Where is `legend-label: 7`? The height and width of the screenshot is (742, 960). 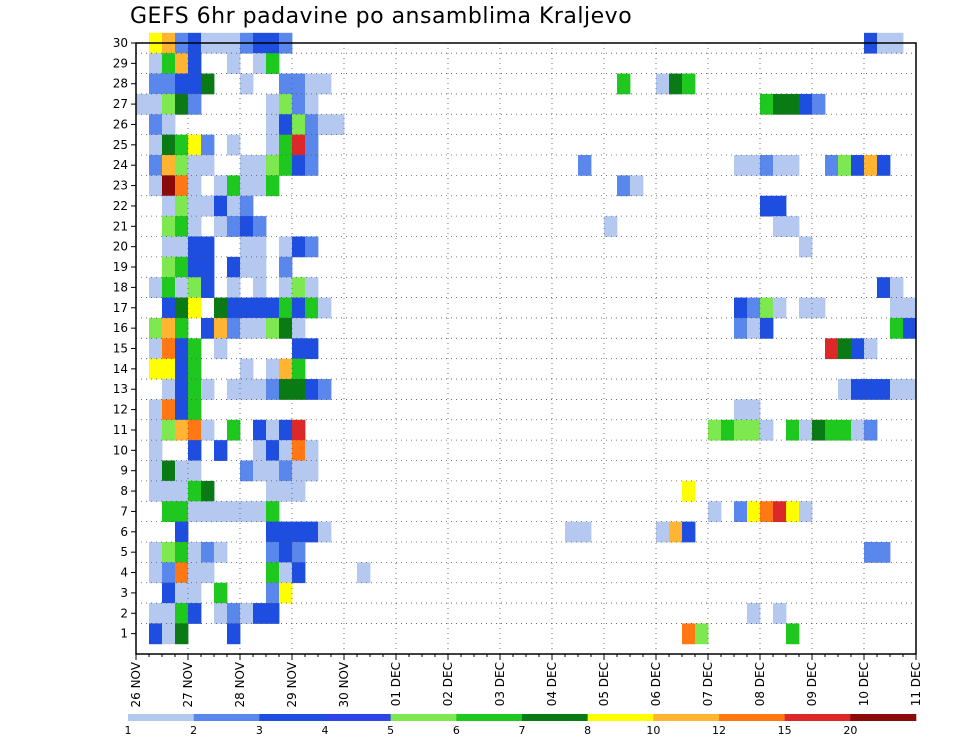
legend-label: 7 is located at coordinates (522, 730).